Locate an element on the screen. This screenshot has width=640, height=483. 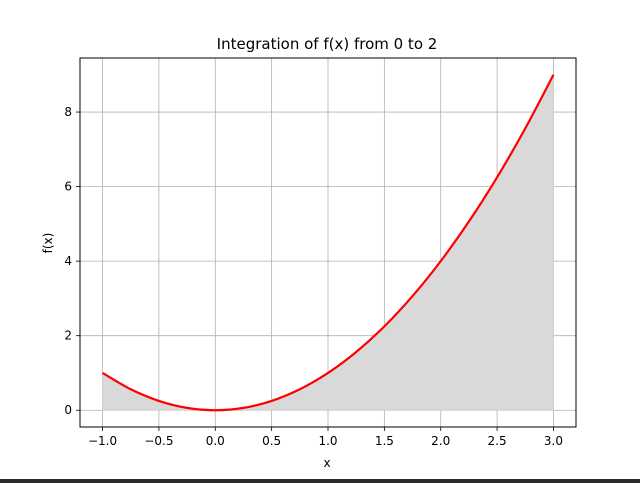
x-axis-ticks: −1.0 −0.5 0.0 0.5 1.0 1.5 2.0 2.5 3.0 is located at coordinates (325, 437).